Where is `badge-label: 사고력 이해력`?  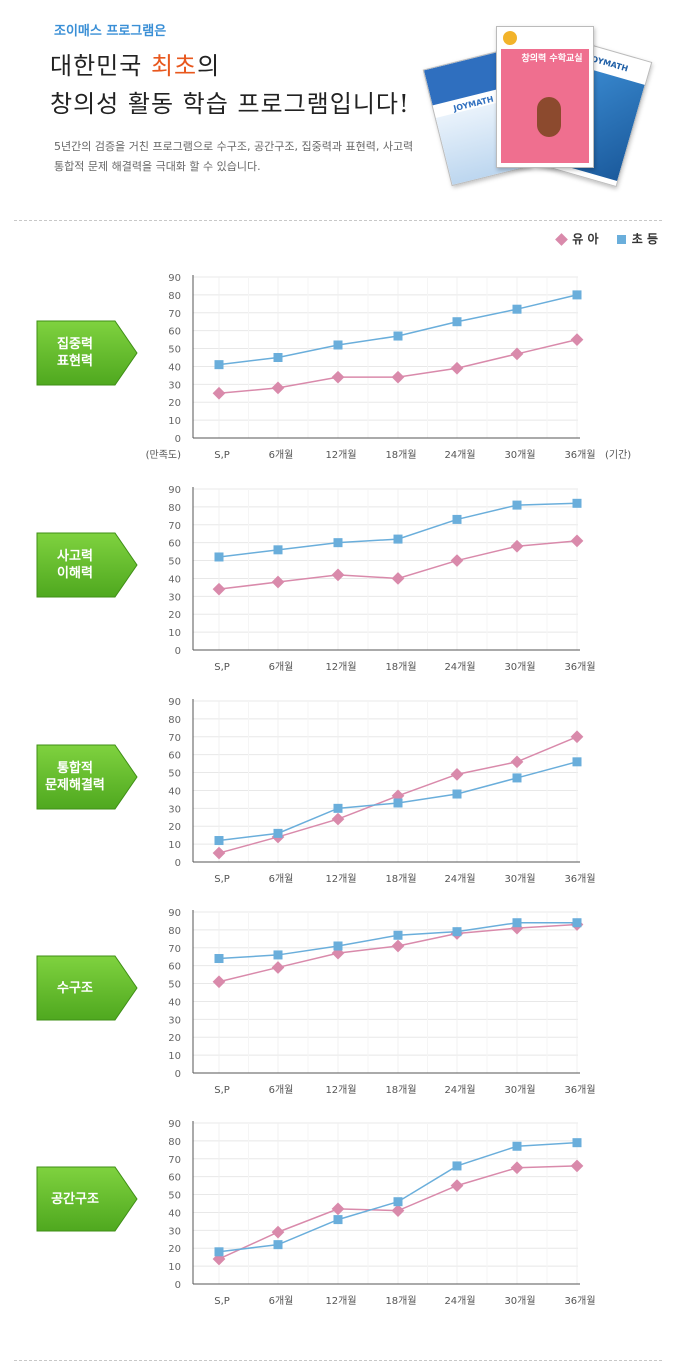
badge-label: 사고력 이해력 is located at coordinates (75, 565).